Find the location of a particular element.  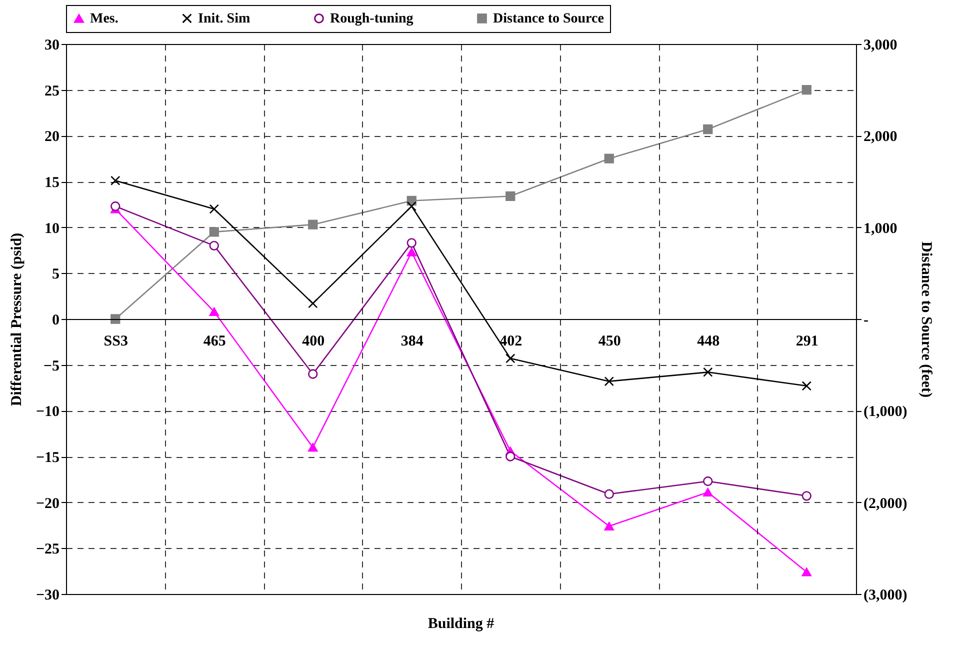

y-tick-label: −10 is located at coordinates (48, 412).